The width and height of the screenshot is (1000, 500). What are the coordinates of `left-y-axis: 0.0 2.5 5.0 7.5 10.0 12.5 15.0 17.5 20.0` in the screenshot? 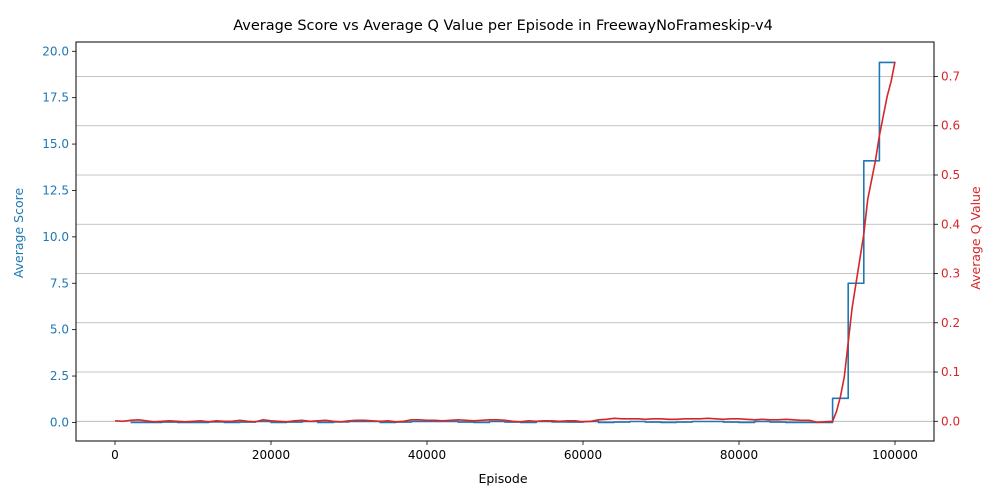 It's located at (59, 236).